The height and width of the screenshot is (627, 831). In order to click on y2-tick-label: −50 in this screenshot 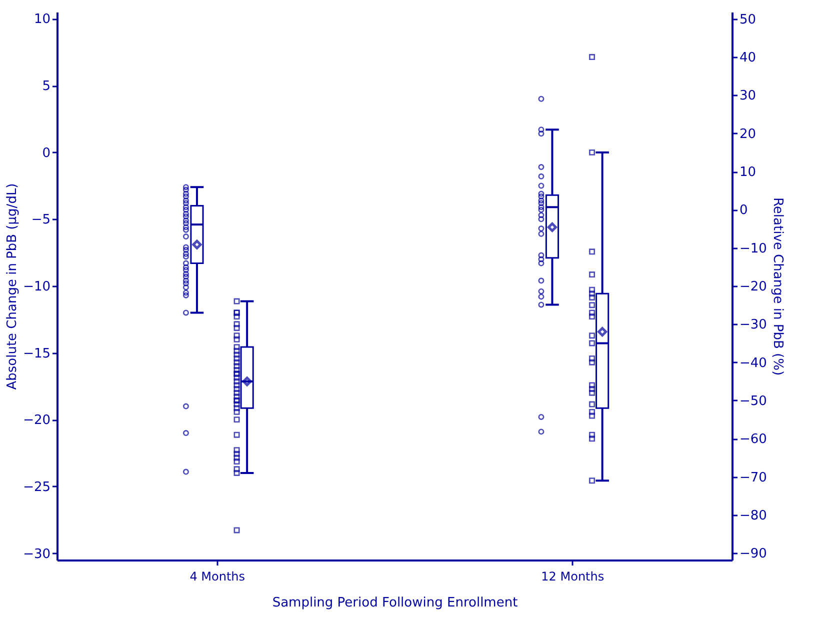, I will do `click(753, 401)`.